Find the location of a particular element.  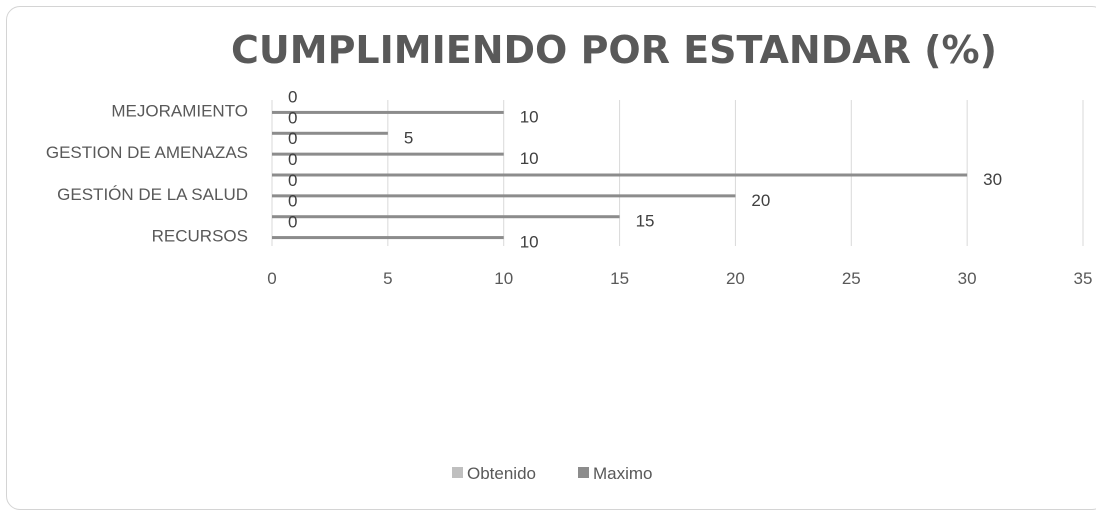

data-label-maximo-2: 20 is located at coordinates (760, 200).